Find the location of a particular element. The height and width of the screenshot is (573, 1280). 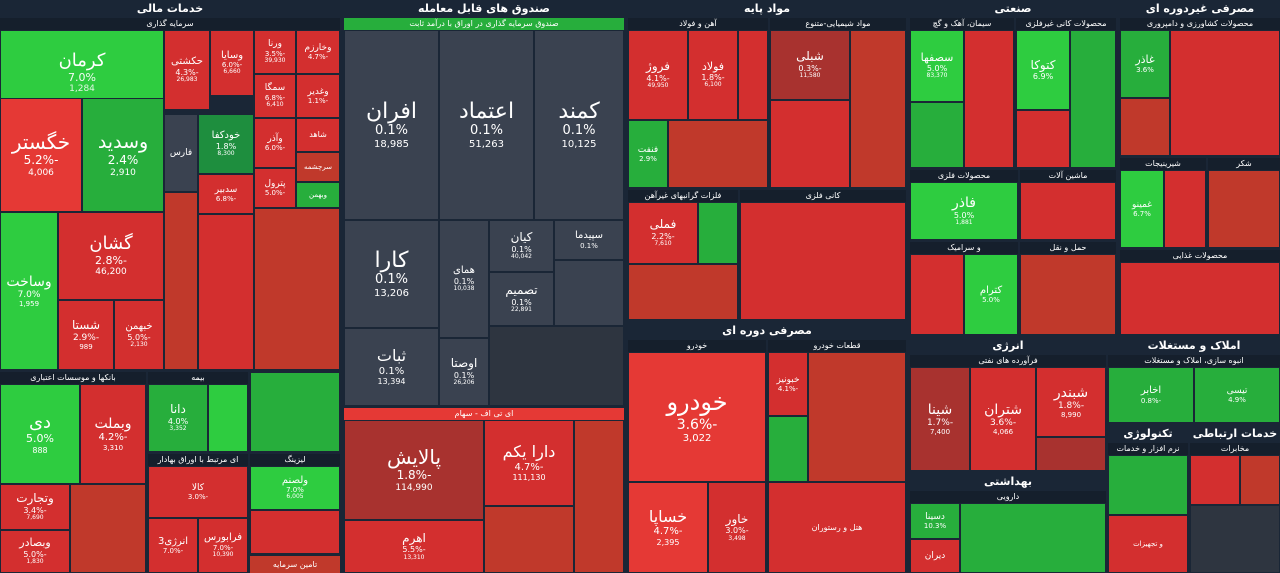

tile-ahan-small is located at coordinates (718, 154).